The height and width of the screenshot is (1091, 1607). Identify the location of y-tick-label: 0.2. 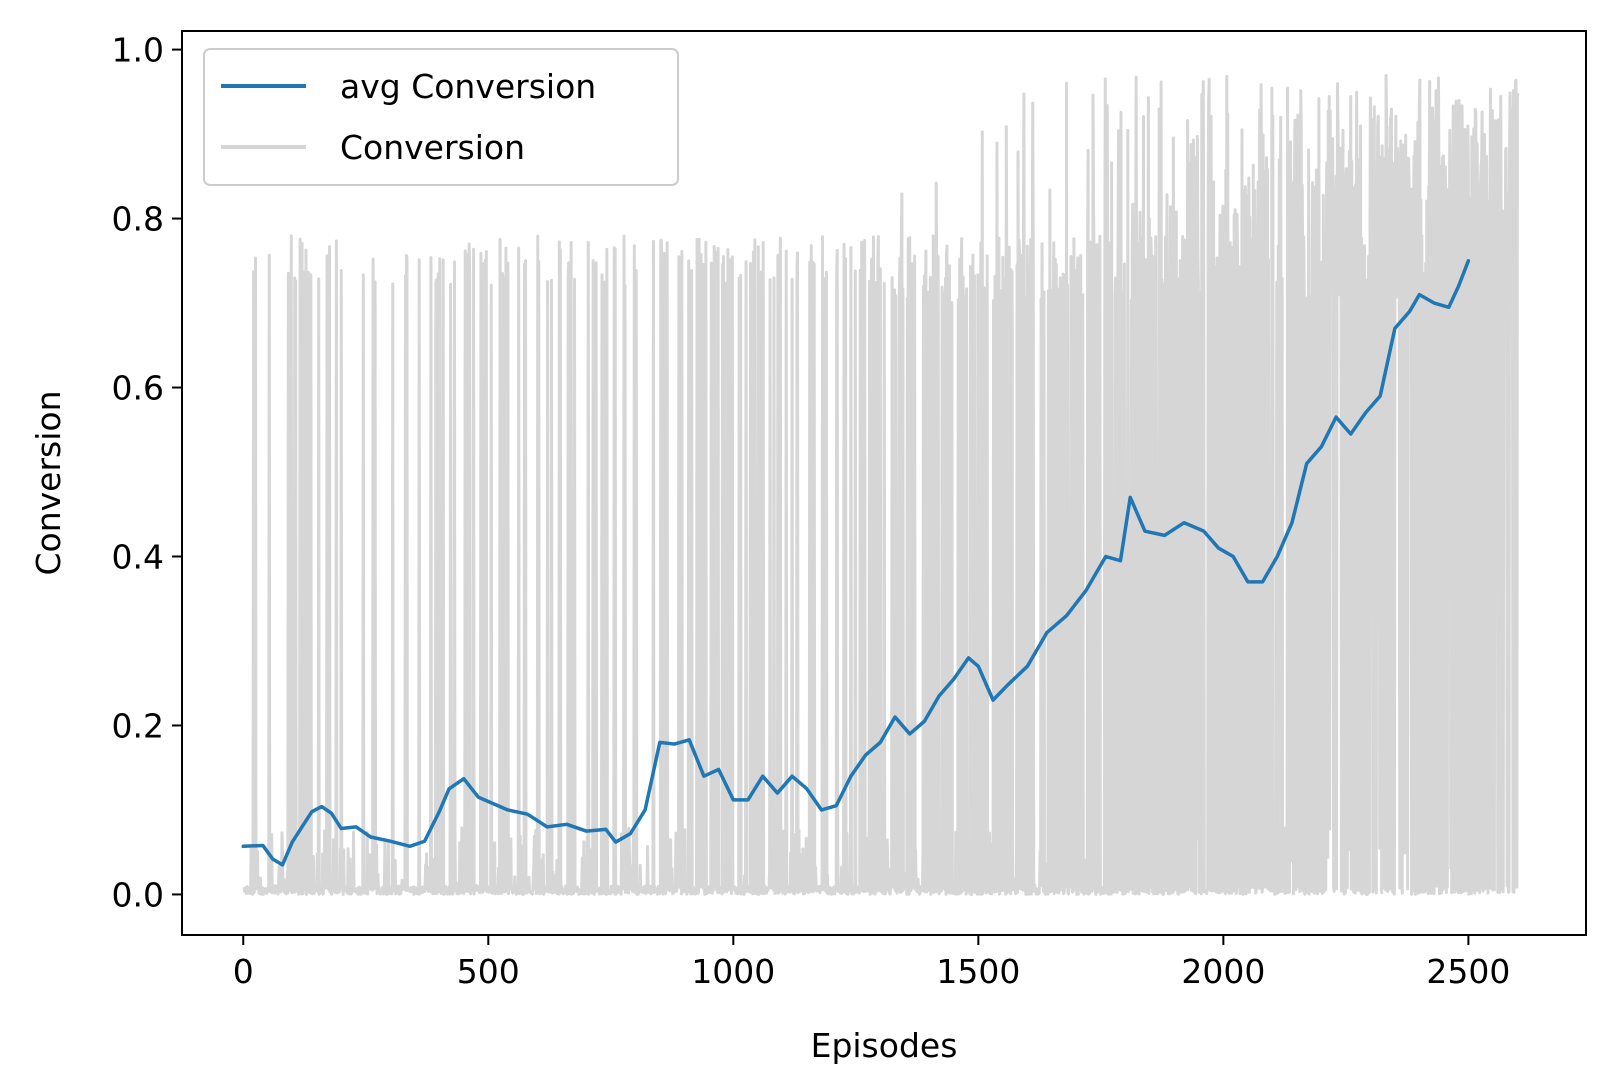
(138, 725).